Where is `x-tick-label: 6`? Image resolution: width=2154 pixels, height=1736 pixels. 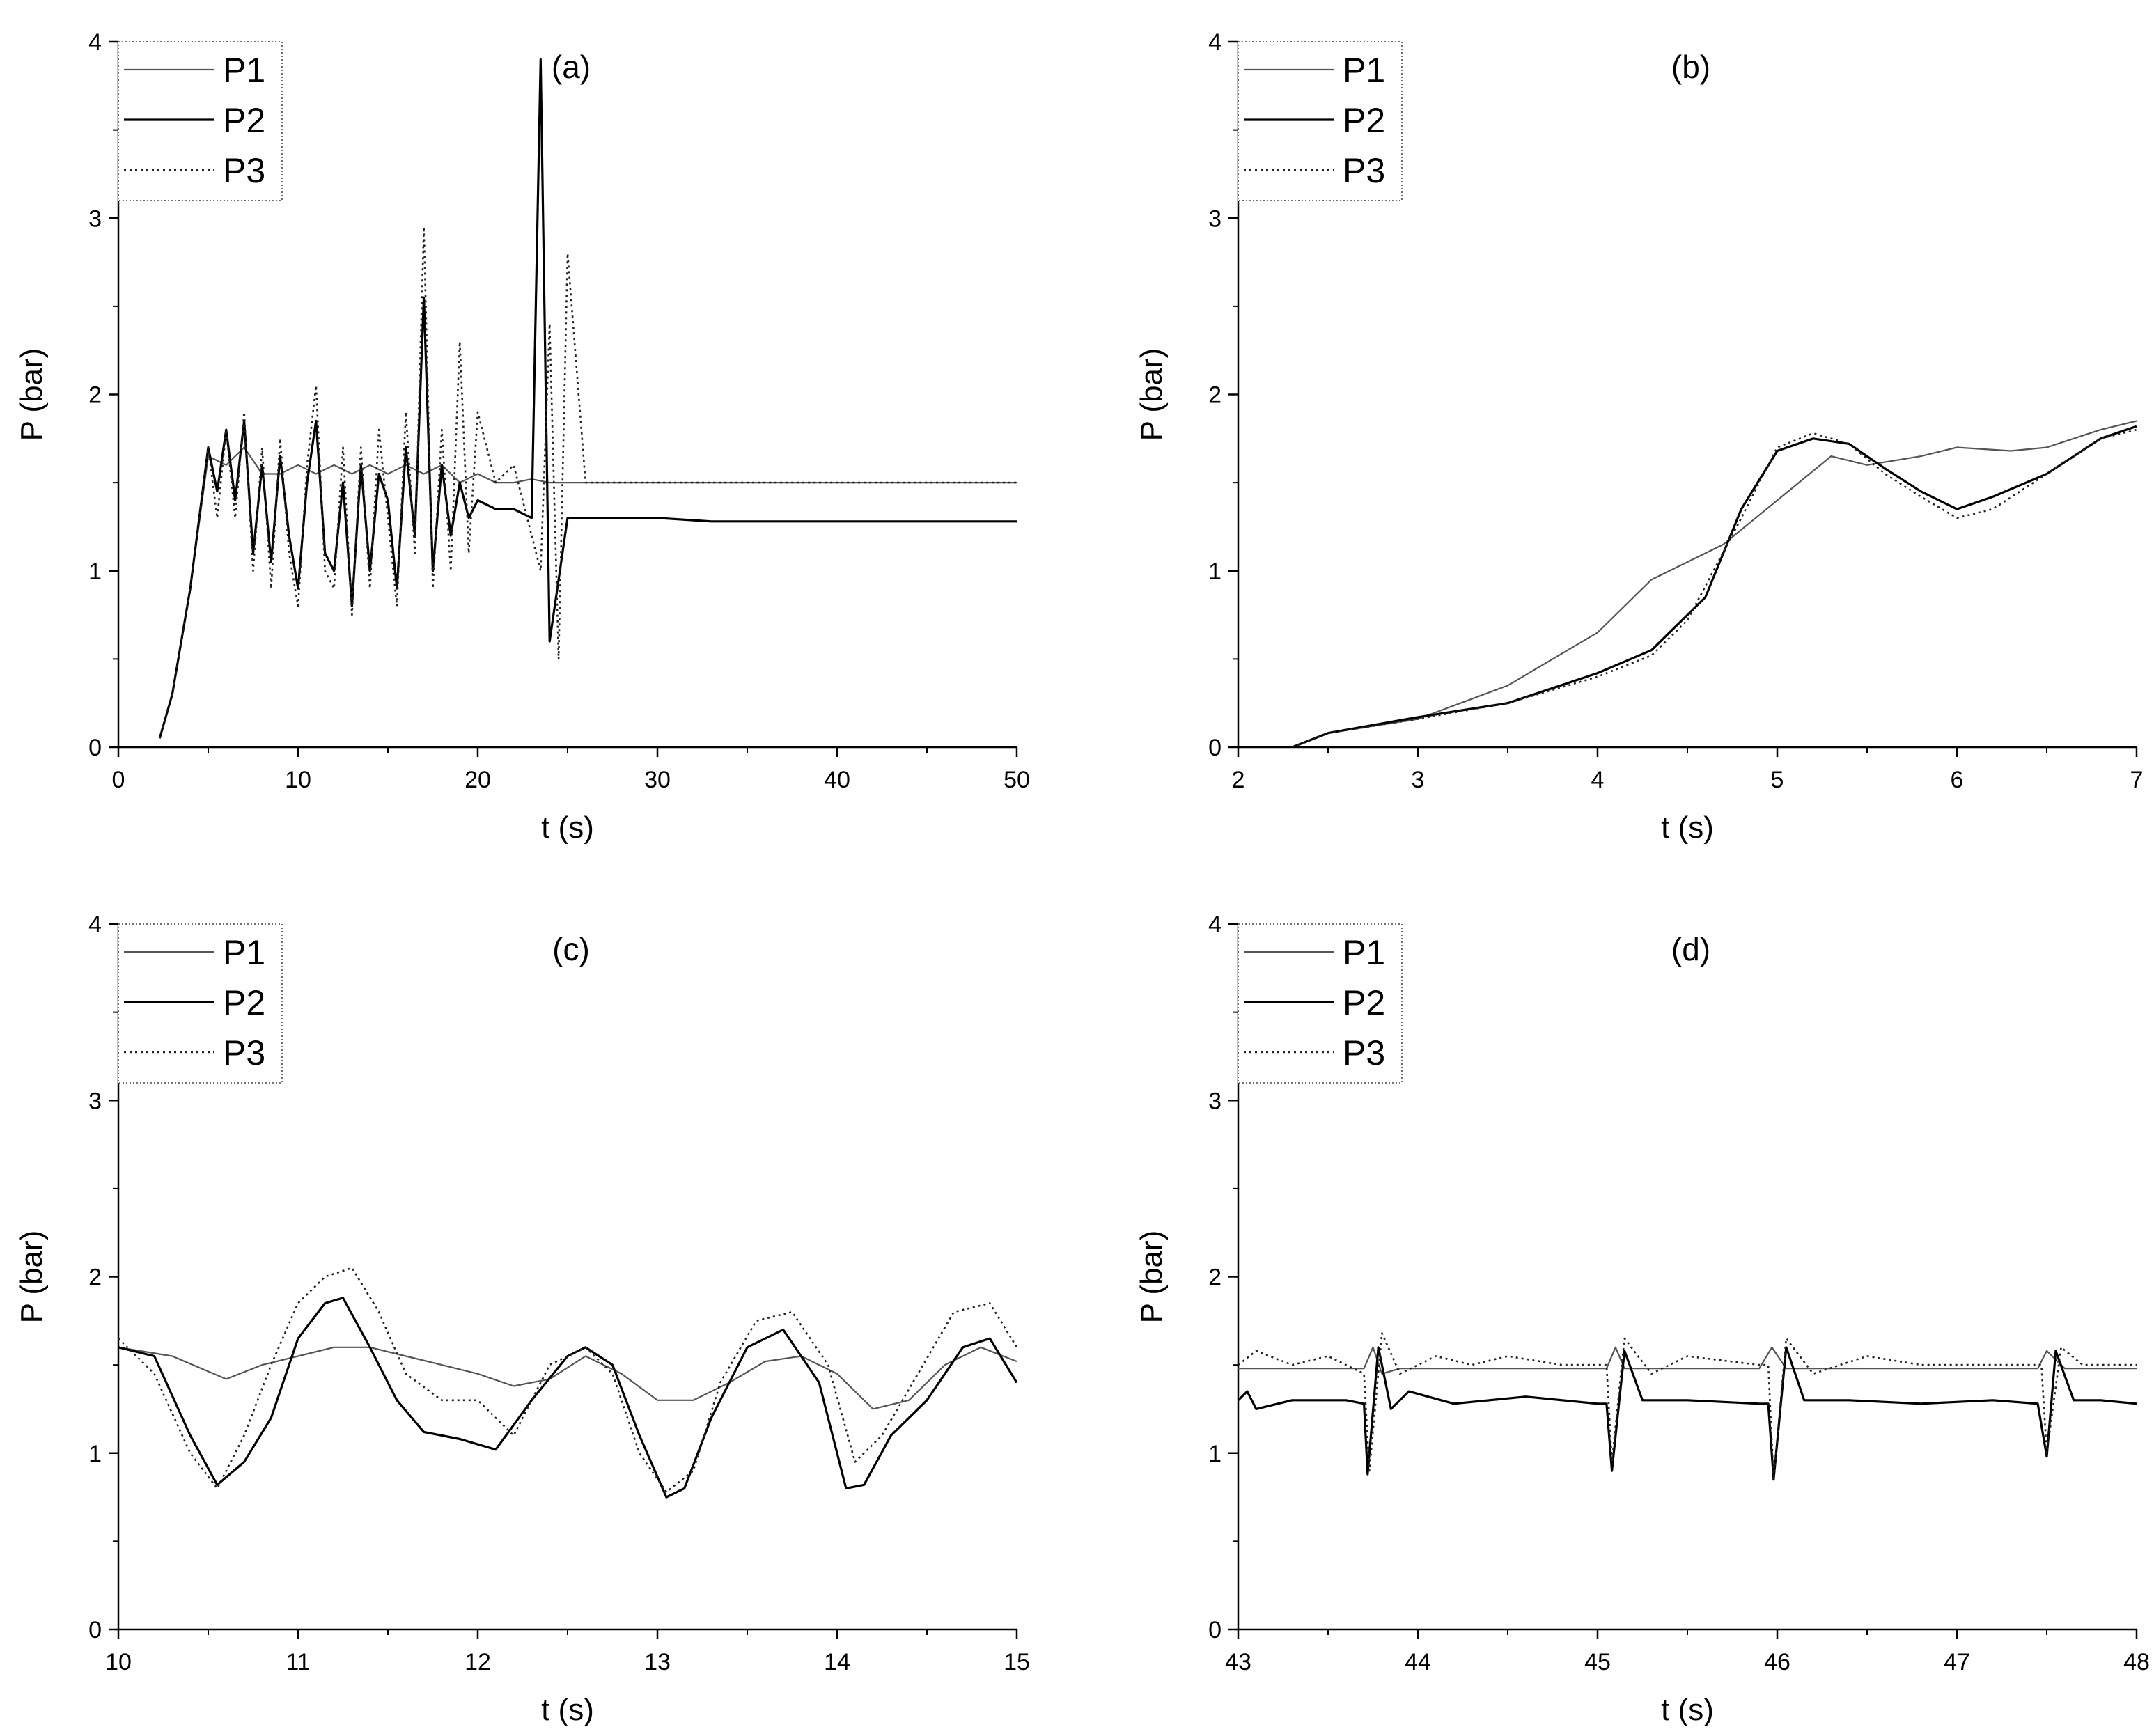 x-tick-label: 6 is located at coordinates (1957, 780).